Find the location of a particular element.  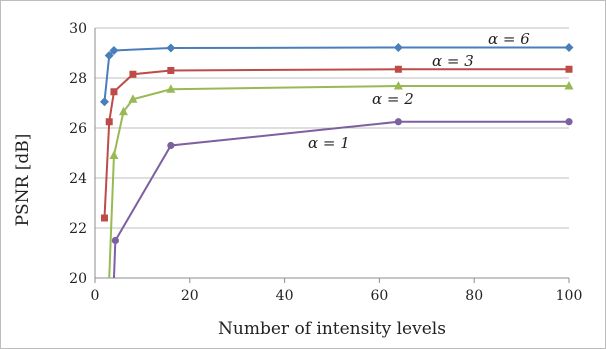

series-label-4: α = 1 is located at coordinates (329, 143).